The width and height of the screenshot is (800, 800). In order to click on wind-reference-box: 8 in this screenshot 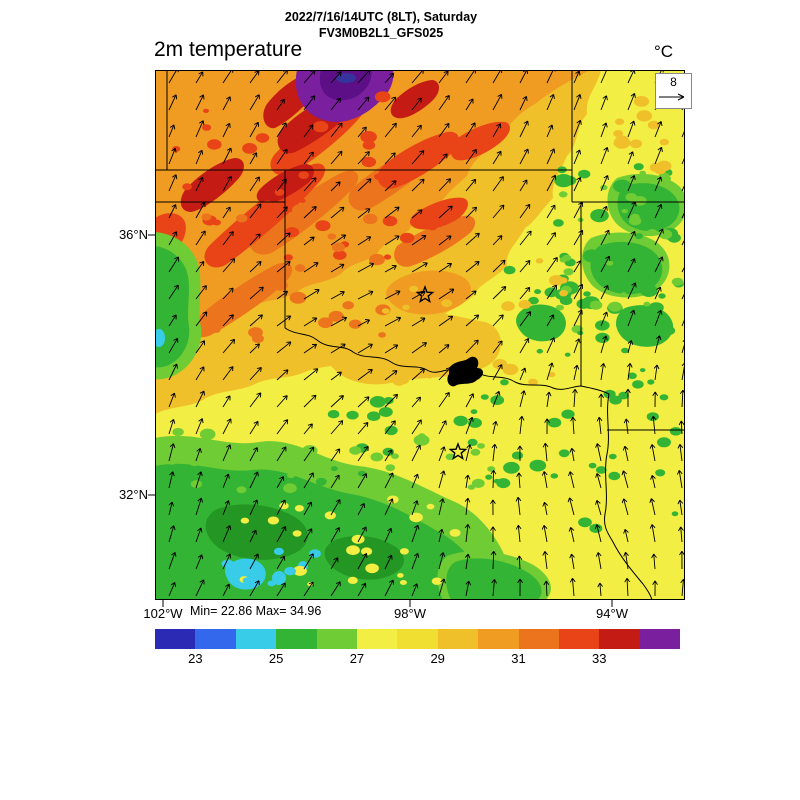, I will do `click(673, 91)`.